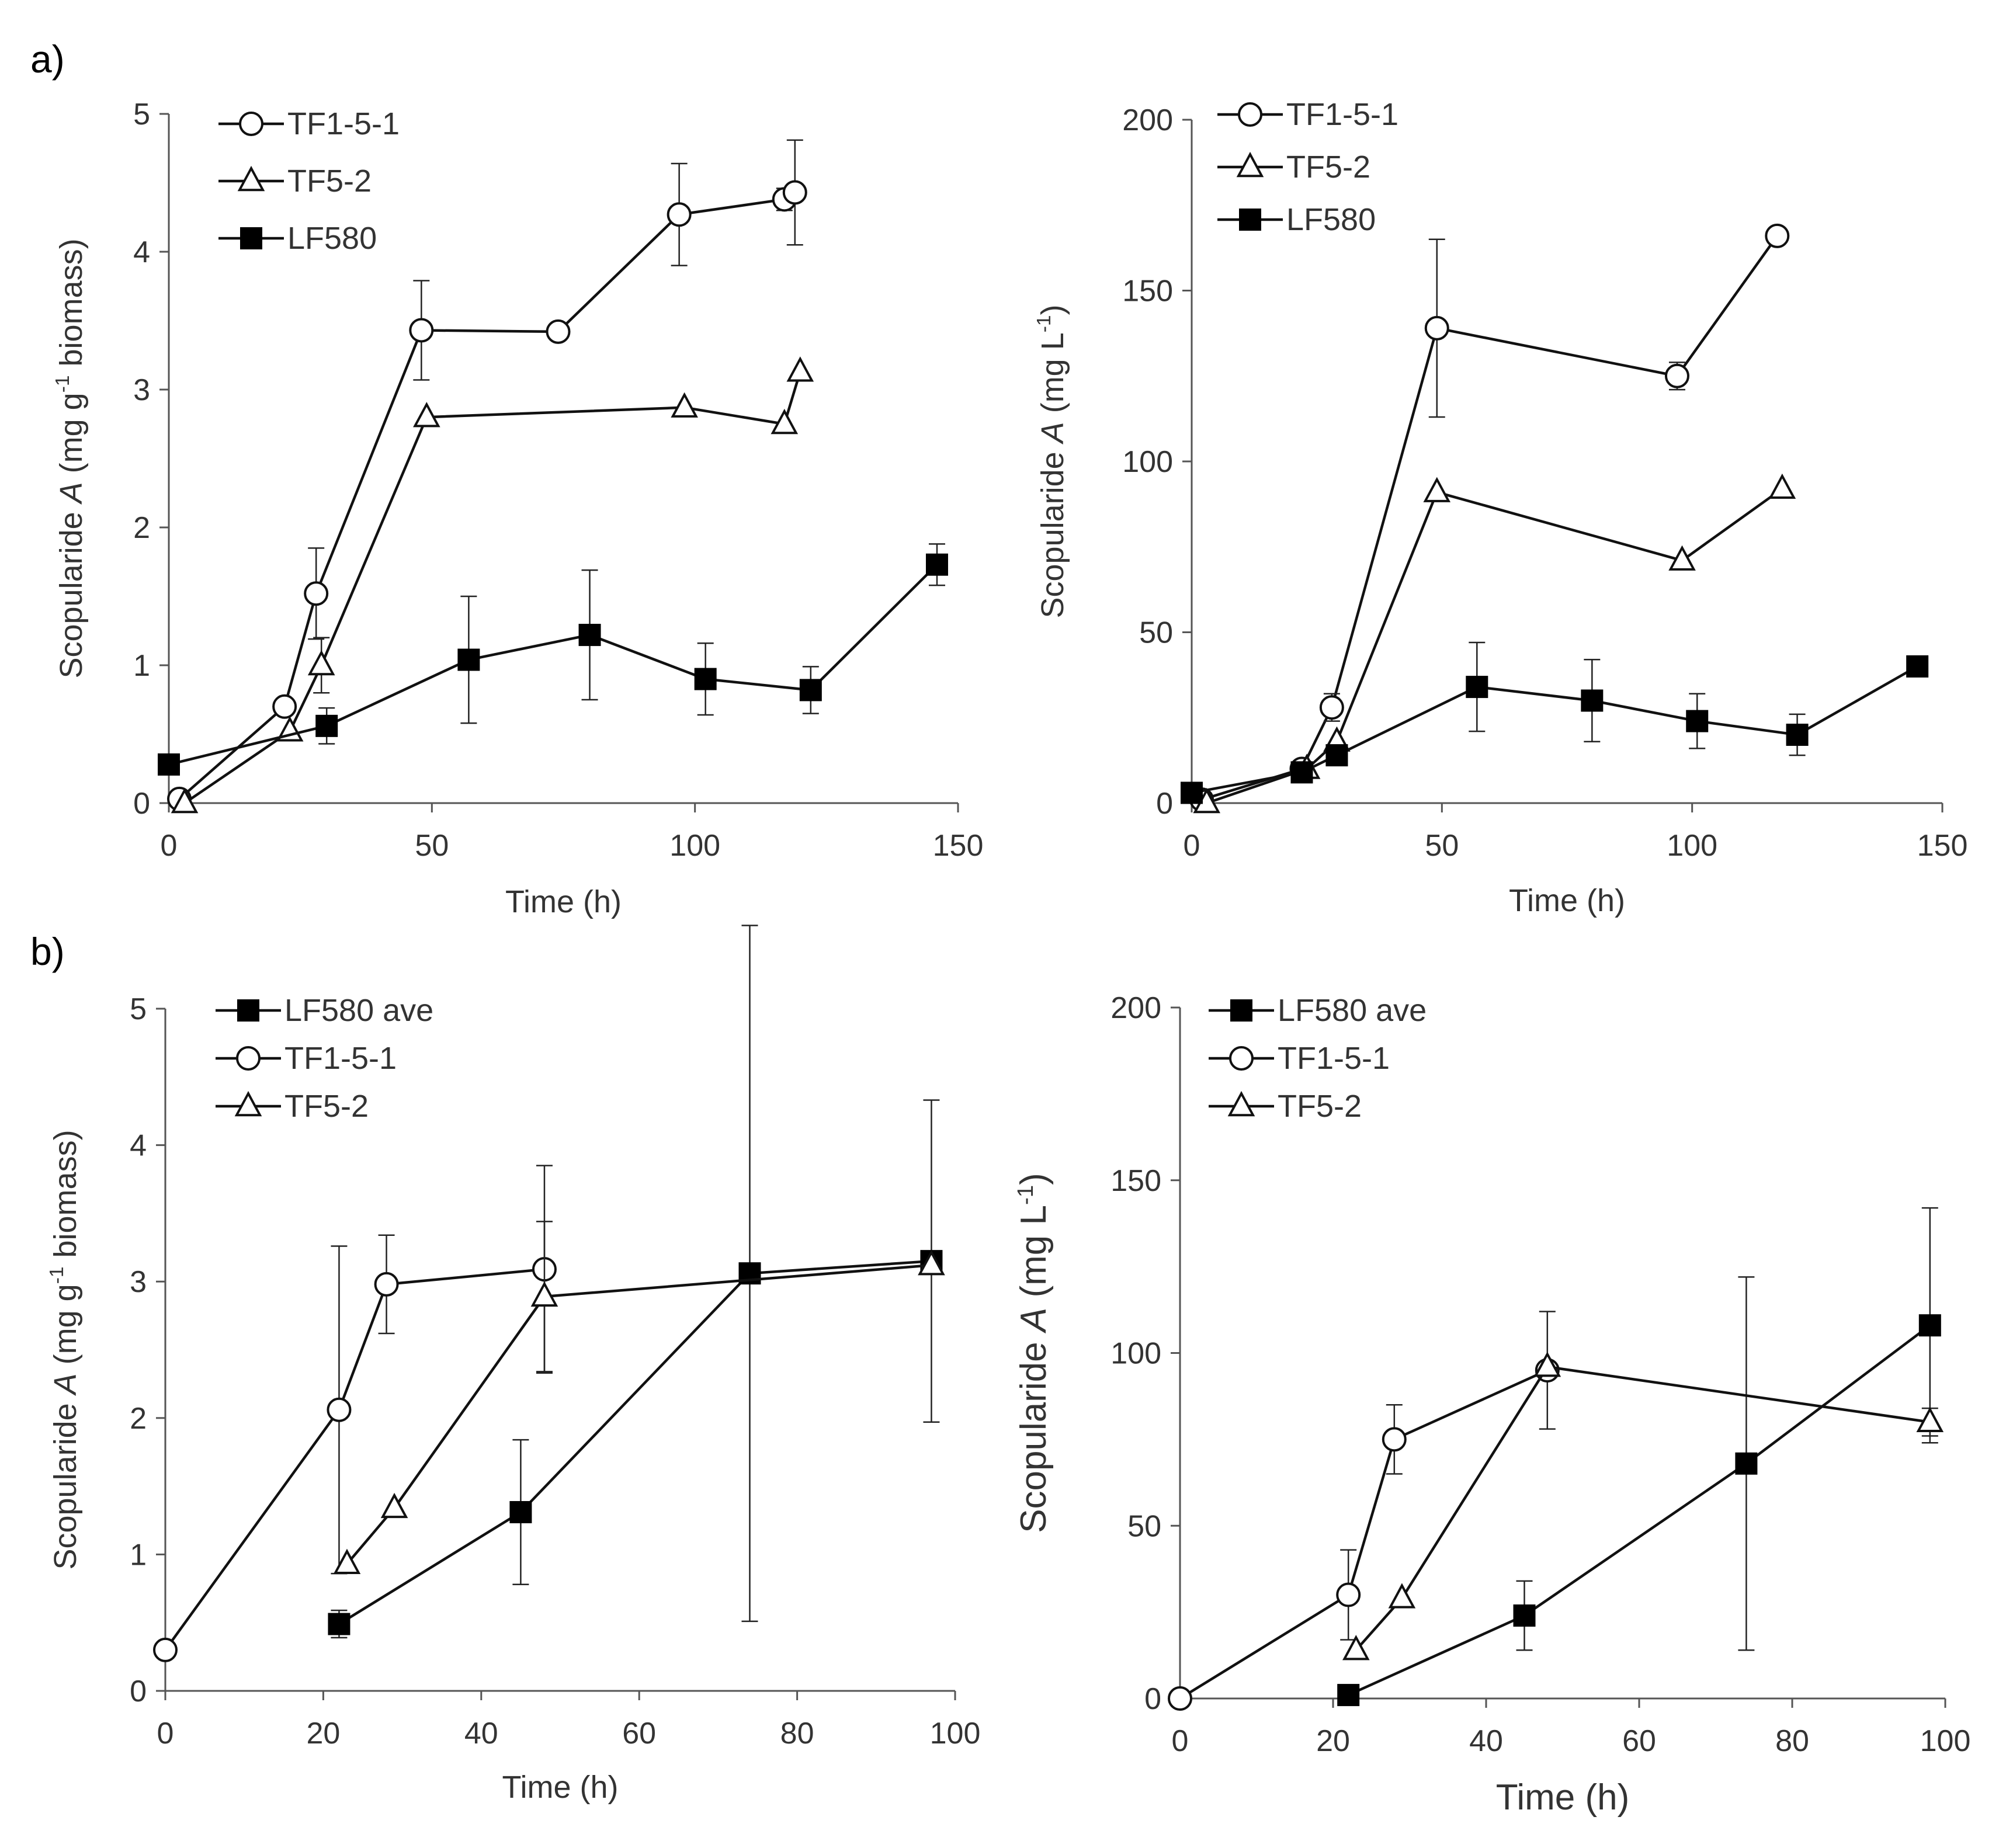 This screenshot has height=1848, width=1992. Describe the element at coordinates (47, 951) in the screenshot. I see `panel-b-label: b)` at that location.